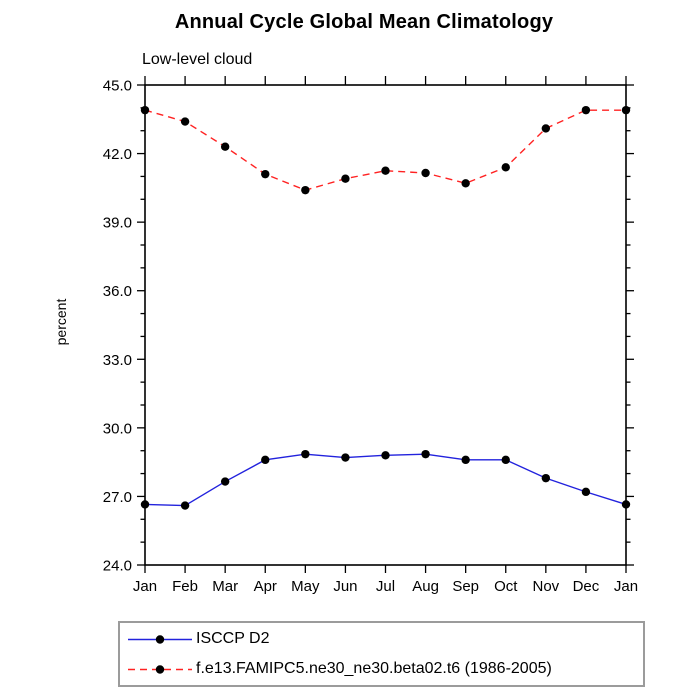 This screenshot has height=700, width=700. Describe the element at coordinates (345, 586) in the screenshot. I see `x-tick-label: Jun` at that location.